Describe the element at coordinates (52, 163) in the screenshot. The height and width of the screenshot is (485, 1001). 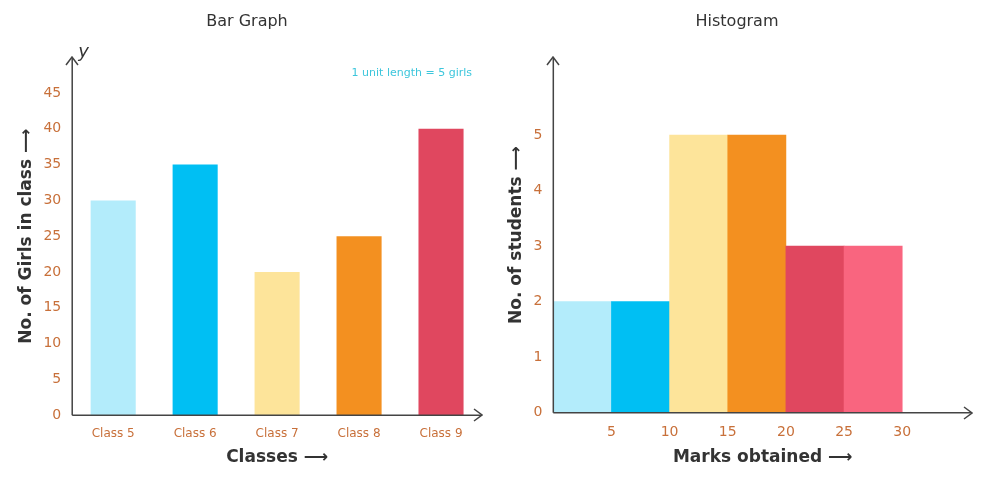
I see `y-tick-label: 35` at that location.